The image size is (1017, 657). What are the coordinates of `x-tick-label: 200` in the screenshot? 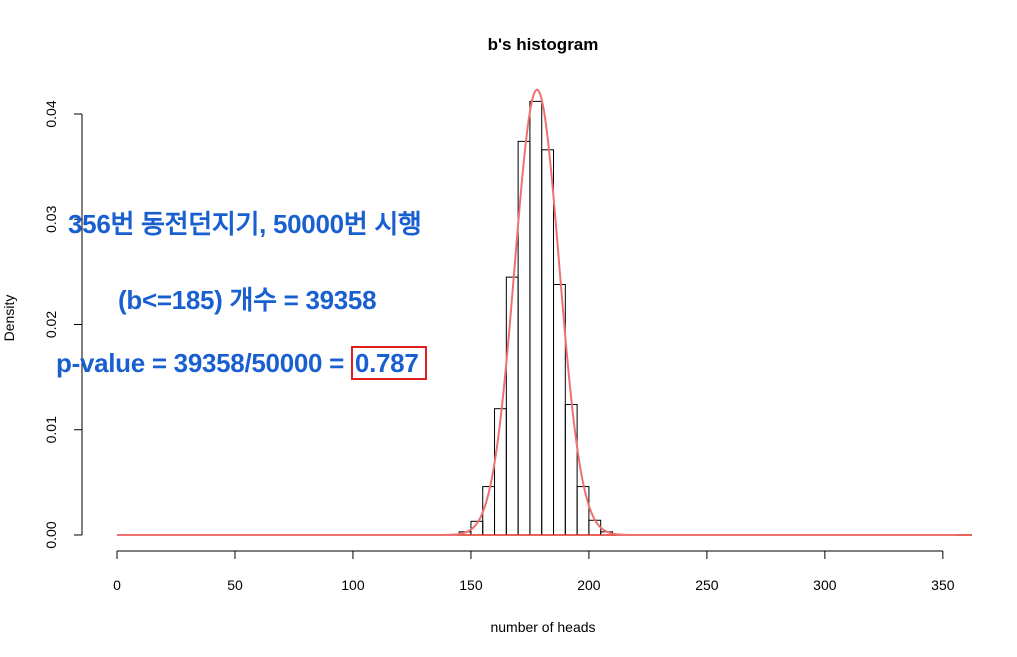 It's located at (589, 585).